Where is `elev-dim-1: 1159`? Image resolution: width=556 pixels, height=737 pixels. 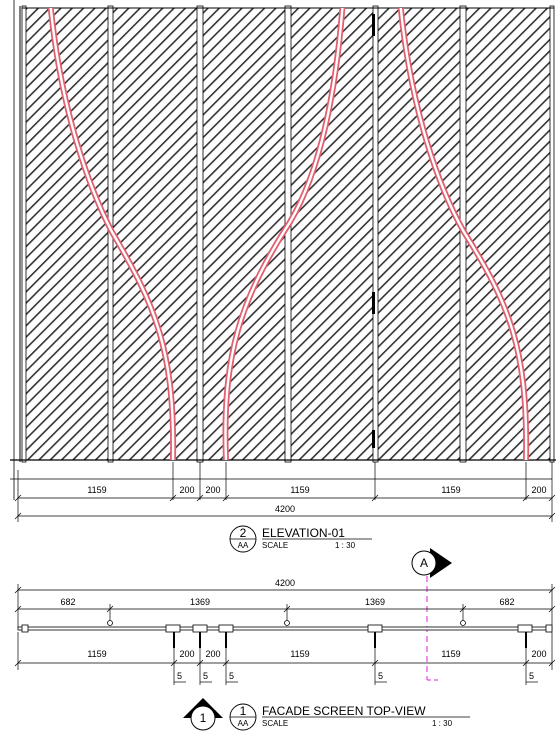
elev-dim-1: 1159 is located at coordinates (96, 490).